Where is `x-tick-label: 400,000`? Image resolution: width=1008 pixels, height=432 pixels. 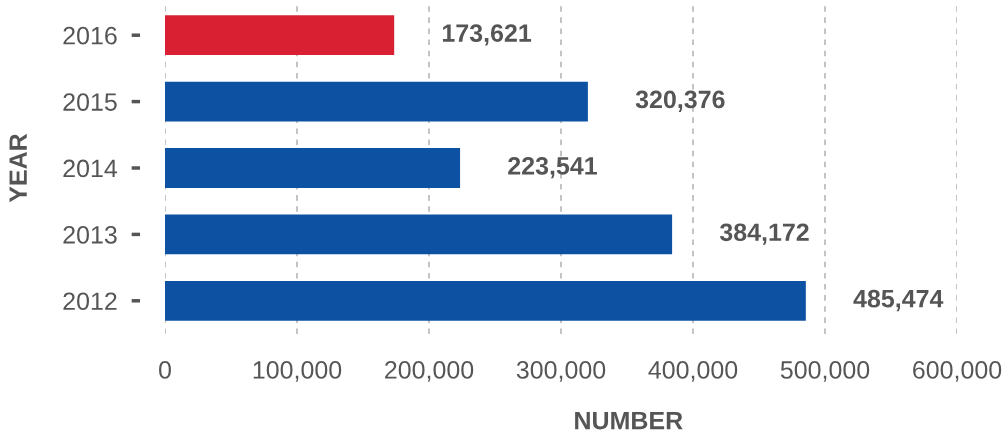
x-tick-label: 400,000 is located at coordinates (693, 371).